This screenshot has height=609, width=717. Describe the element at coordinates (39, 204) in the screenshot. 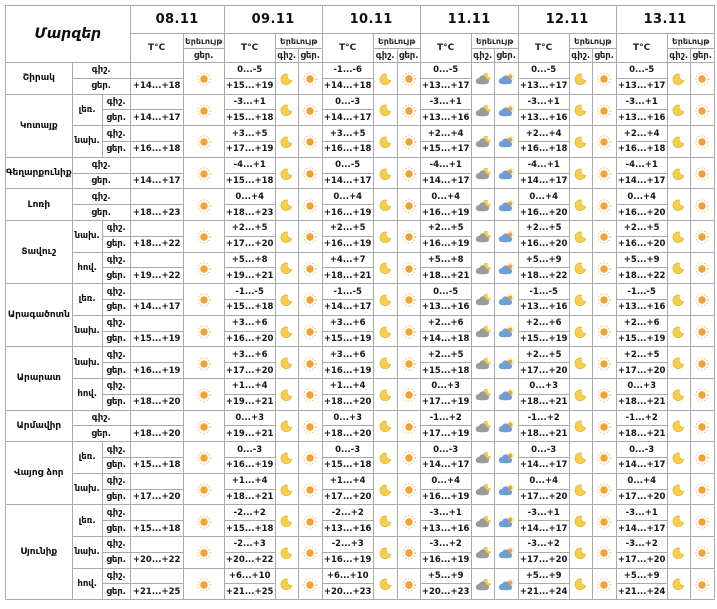

I see `region-name: Լոռի` at that location.